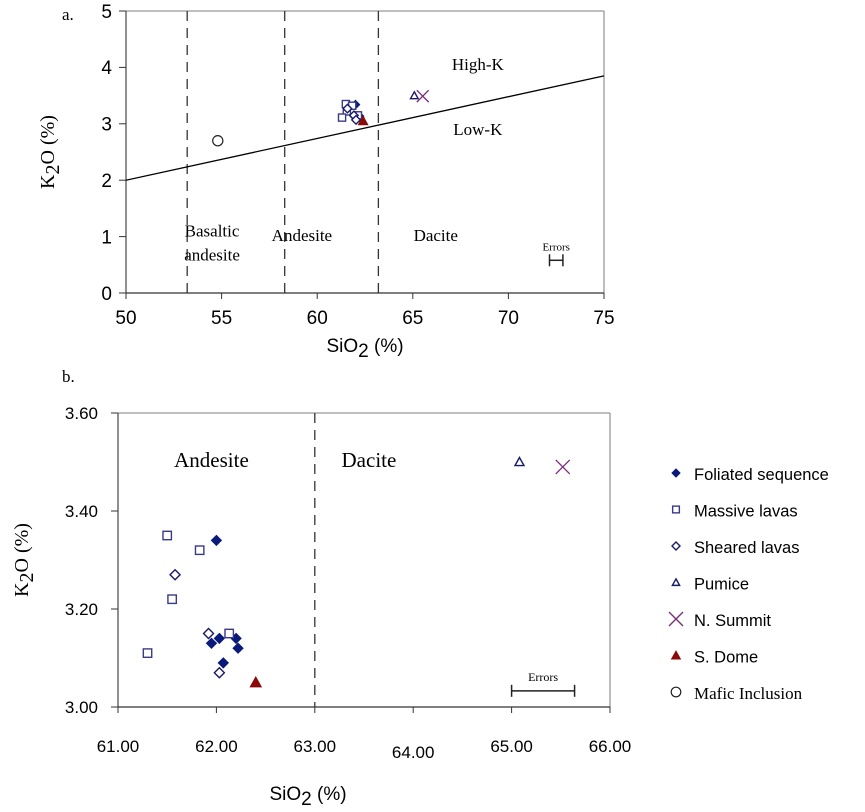 Image resolution: width=865 pixels, height=812 pixels. Describe the element at coordinates (221, 318) in the screenshot. I see `x-tick-label: 55` at that location.